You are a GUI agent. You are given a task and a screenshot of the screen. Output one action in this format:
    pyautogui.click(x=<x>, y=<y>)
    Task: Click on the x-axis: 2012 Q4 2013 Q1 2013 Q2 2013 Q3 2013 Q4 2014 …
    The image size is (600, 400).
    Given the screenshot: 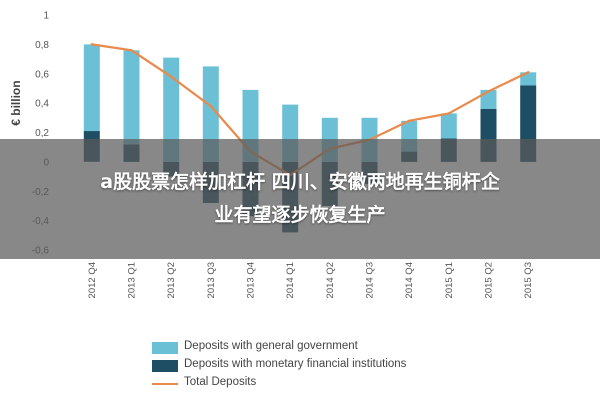 What is the action you would take?
    pyautogui.click(x=310, y=280)
    